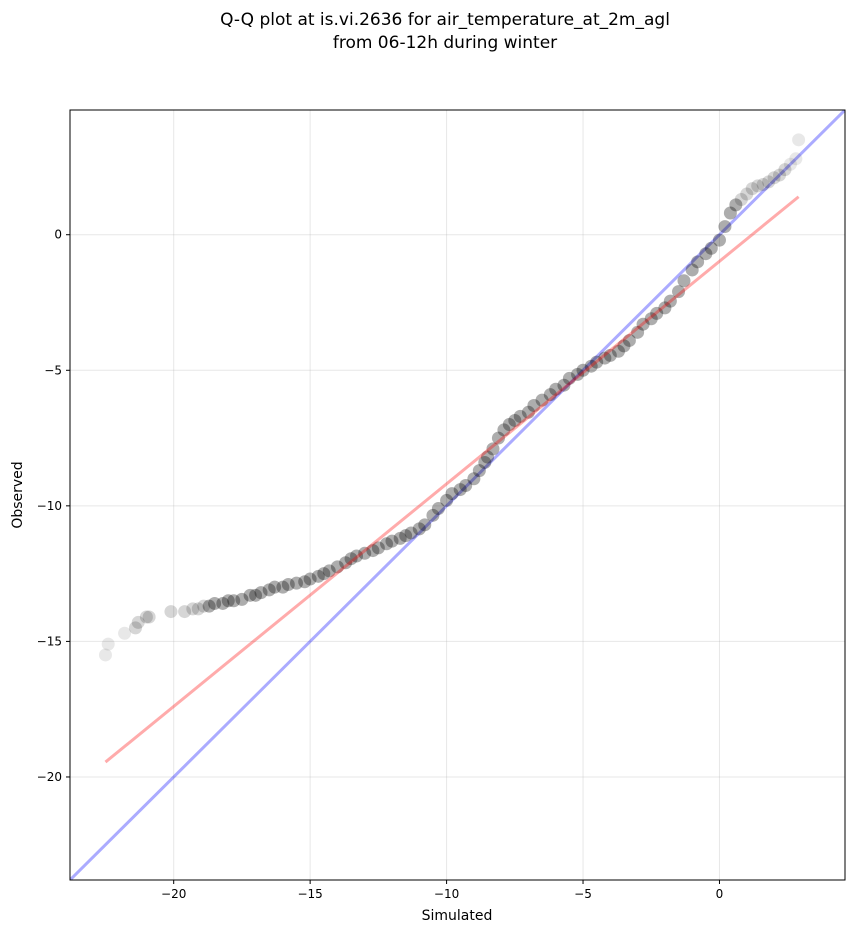  Describe the element at coordinates (446, 894) in the screenshot. I see `x-tick-label: −10` at that location.